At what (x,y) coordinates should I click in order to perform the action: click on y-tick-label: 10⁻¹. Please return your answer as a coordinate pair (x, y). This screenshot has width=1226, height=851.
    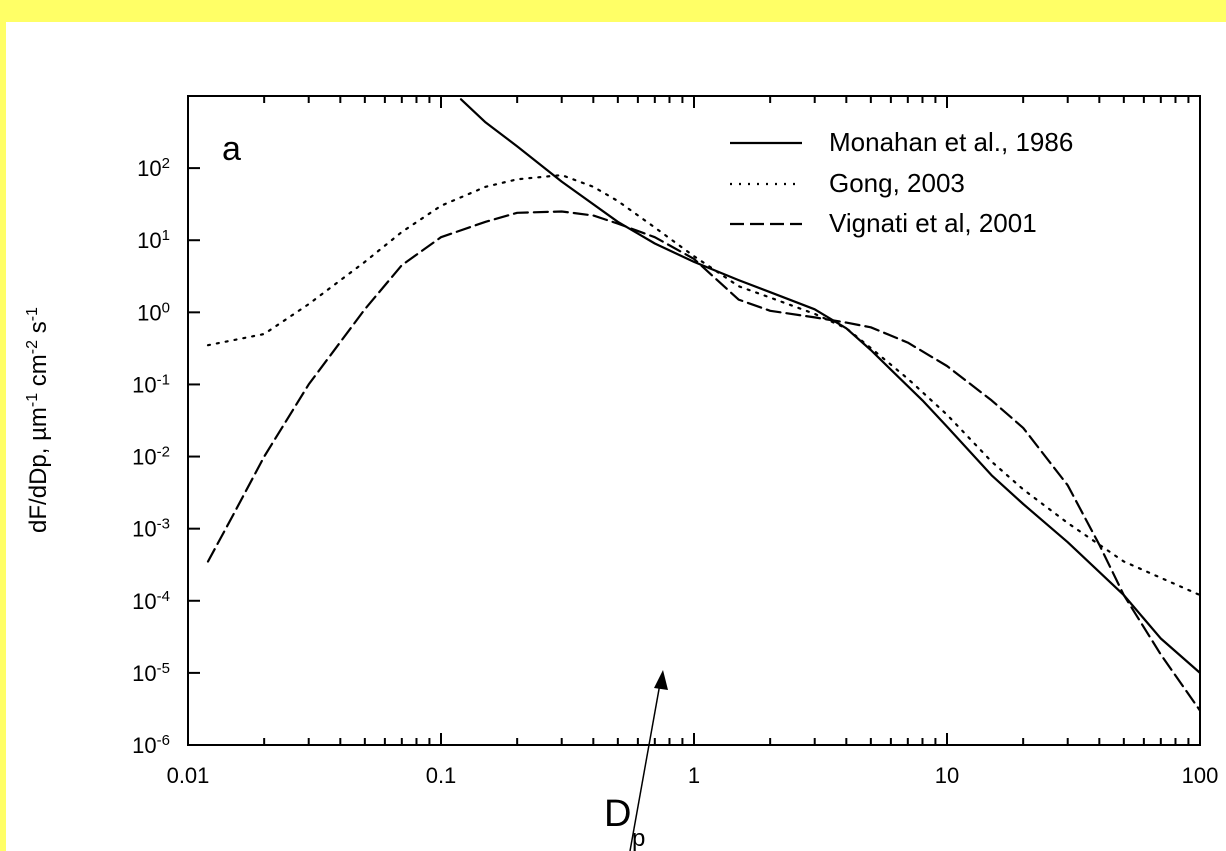
    Looking at the image, I should click on (151, 384).